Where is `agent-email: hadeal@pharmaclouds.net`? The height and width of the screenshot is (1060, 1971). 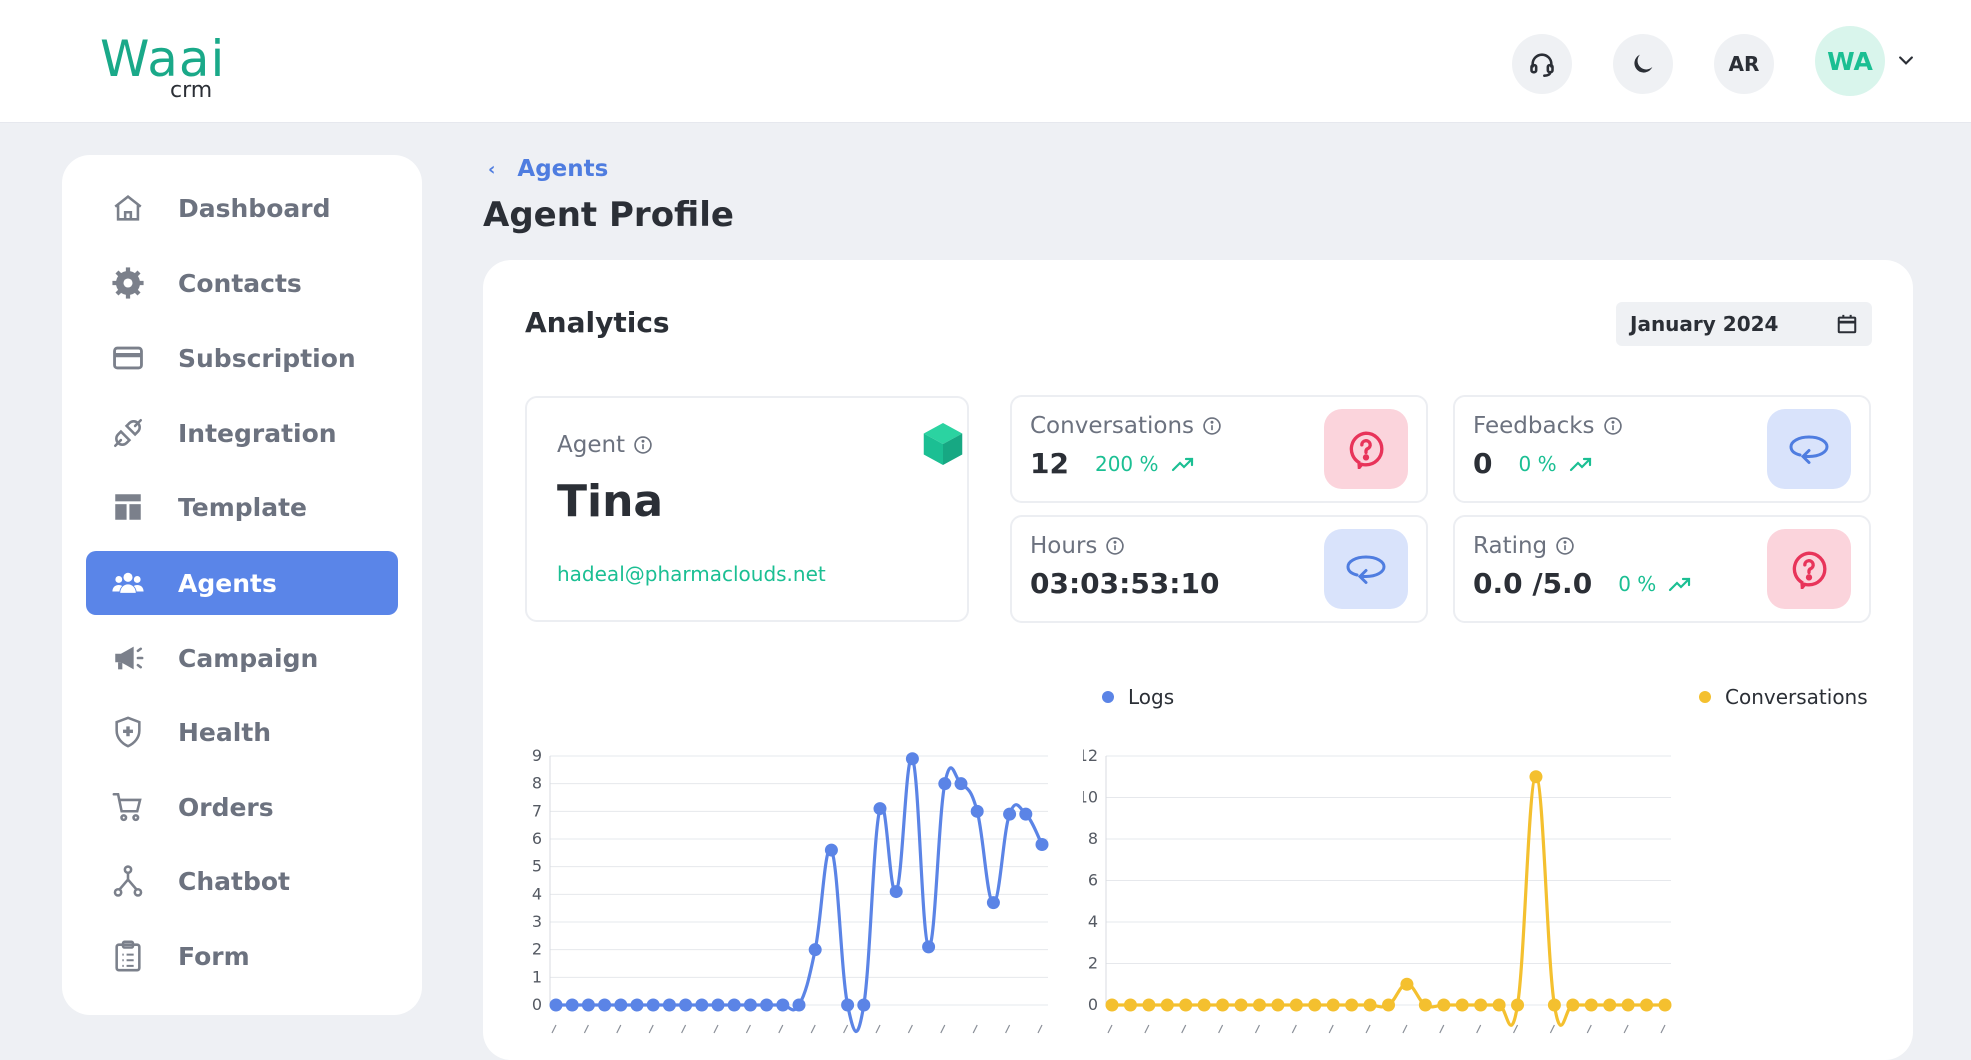 agent-email: hadeal@pharmaclouds.net is located at coordinates (691, 574).